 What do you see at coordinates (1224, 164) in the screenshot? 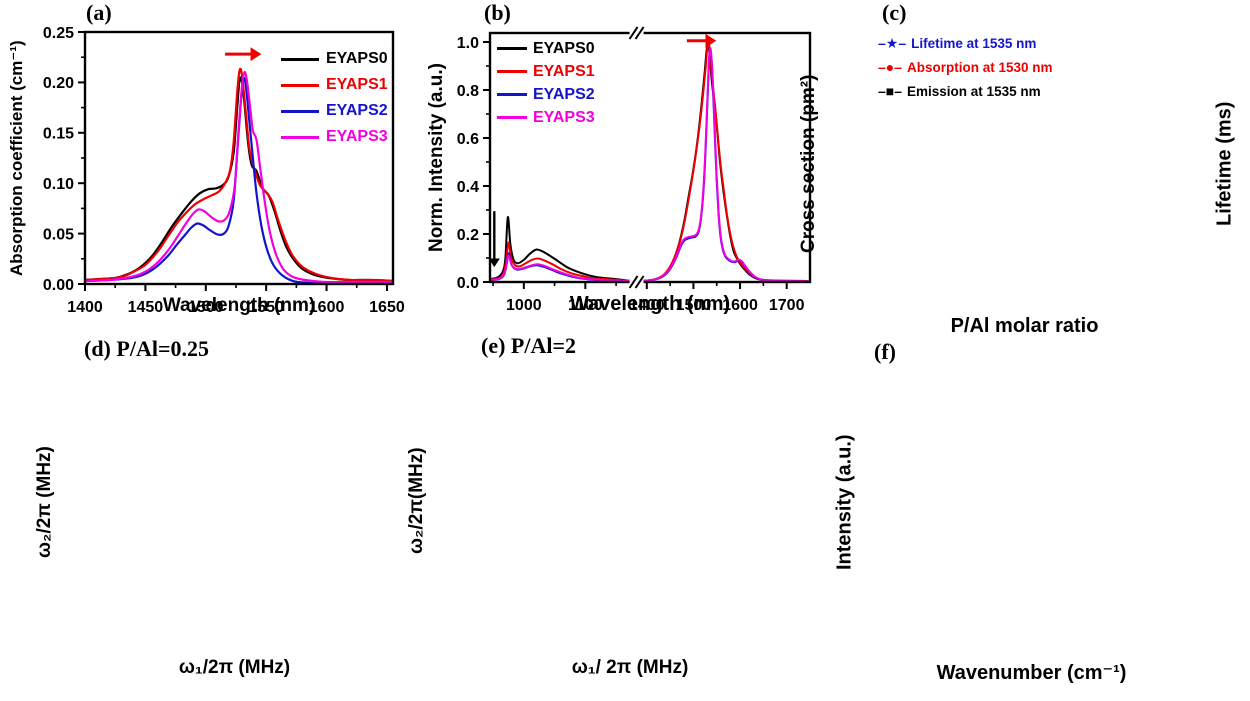
I see `panel-c-right-y-axis-label: Lifetime (ms)` at bounding box center [1224, 164].